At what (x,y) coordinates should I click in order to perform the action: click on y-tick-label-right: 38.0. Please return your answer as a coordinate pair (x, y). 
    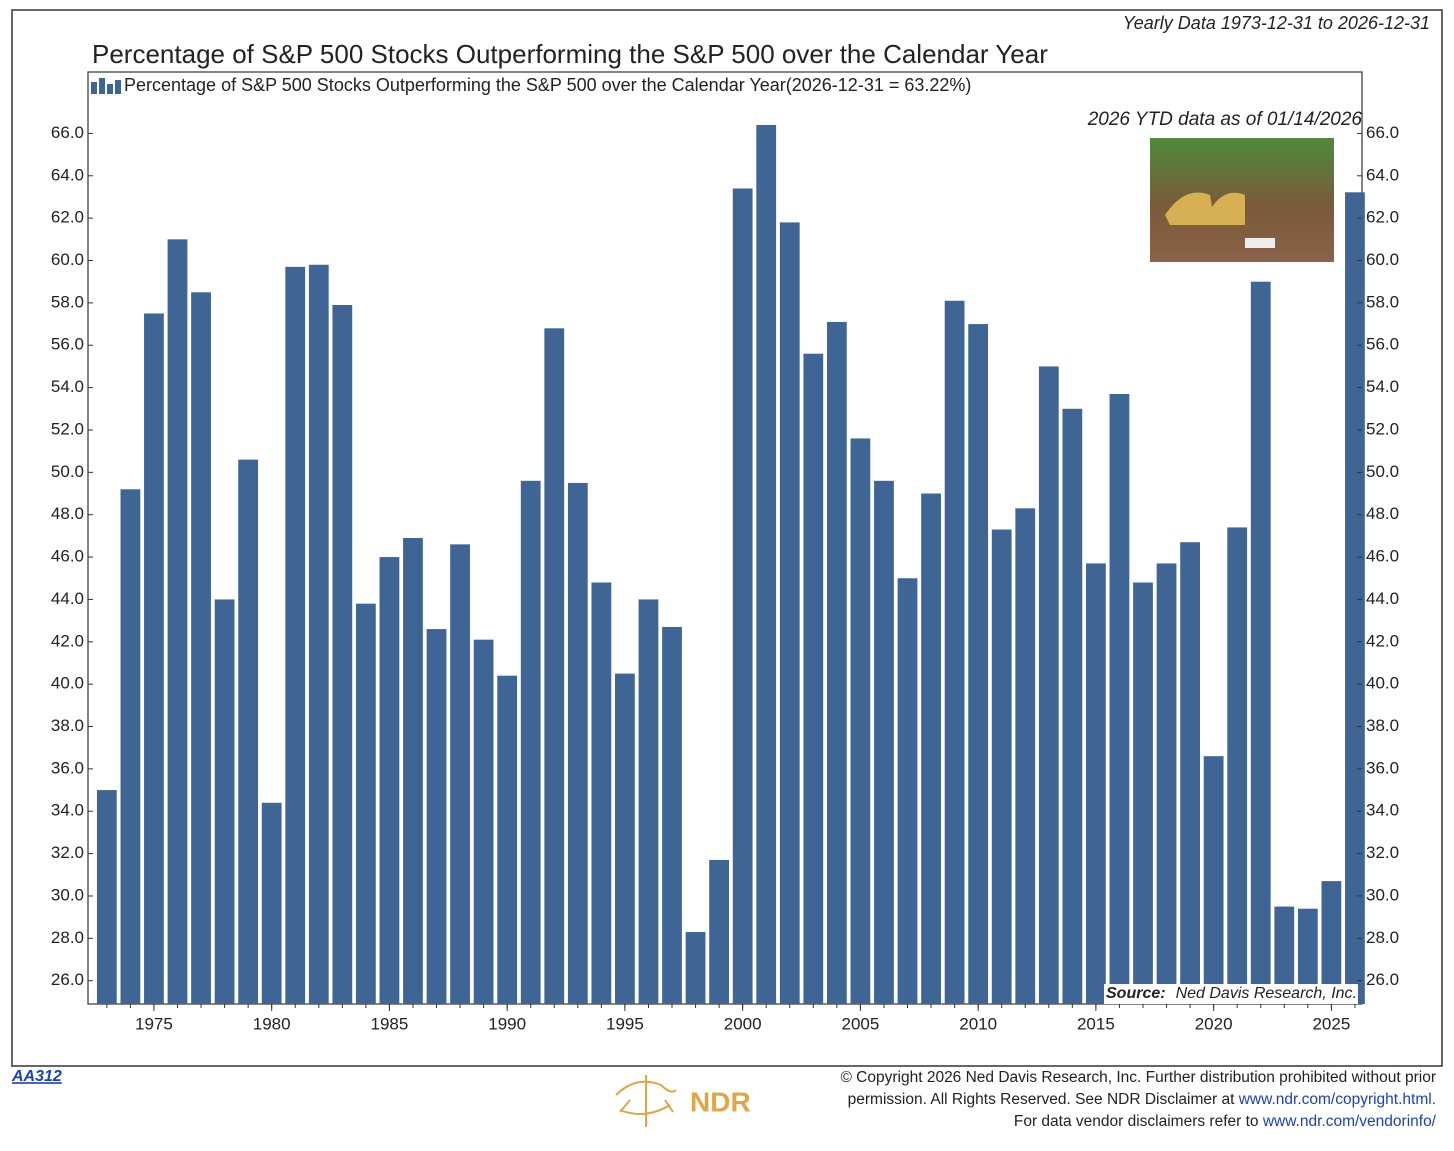
    Looking at the image, I should click on (1382, 725).